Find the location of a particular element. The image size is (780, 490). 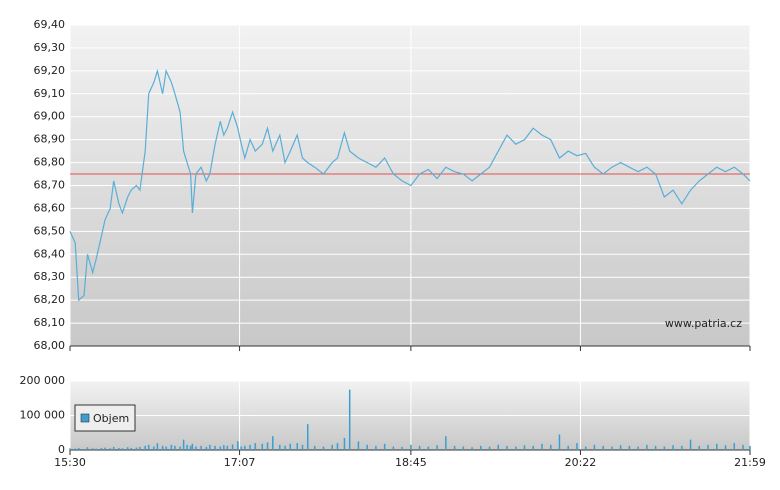

y-tick-label: 68,40 is located at coordinates (50, 253).